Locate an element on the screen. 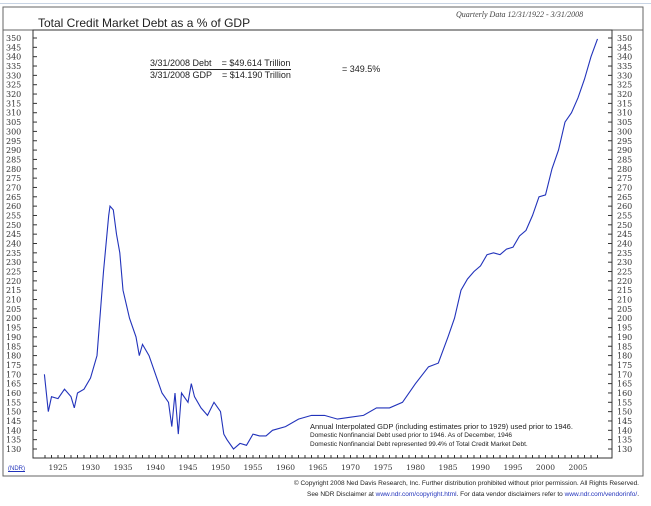 The height and width of the screenshot is (506, 651). y-tick-label-left: 140 is located at coordinates (13, 430).